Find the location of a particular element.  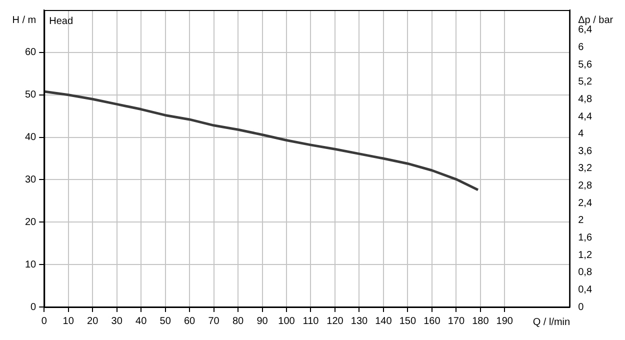

x-axis-title: Q / l/min is located at coordinates (551, 322).